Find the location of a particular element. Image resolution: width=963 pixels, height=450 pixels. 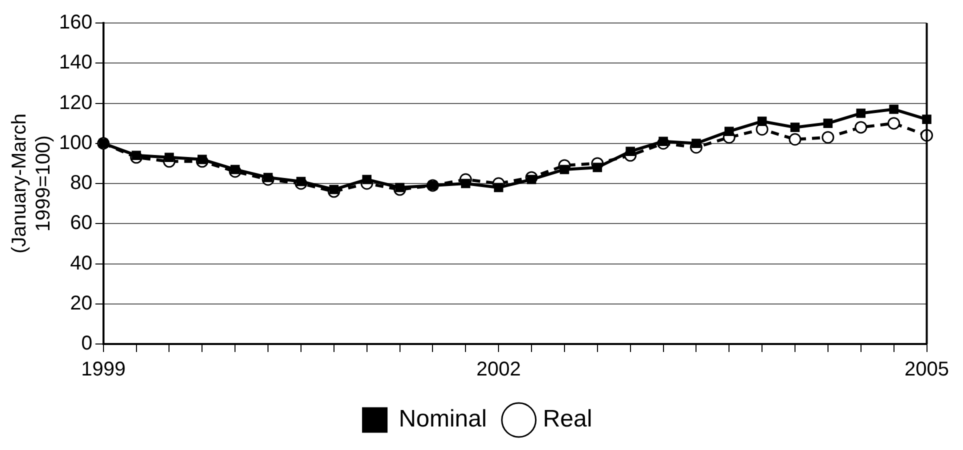

y-tick-label: 100 is located at coordinates (75, 143).